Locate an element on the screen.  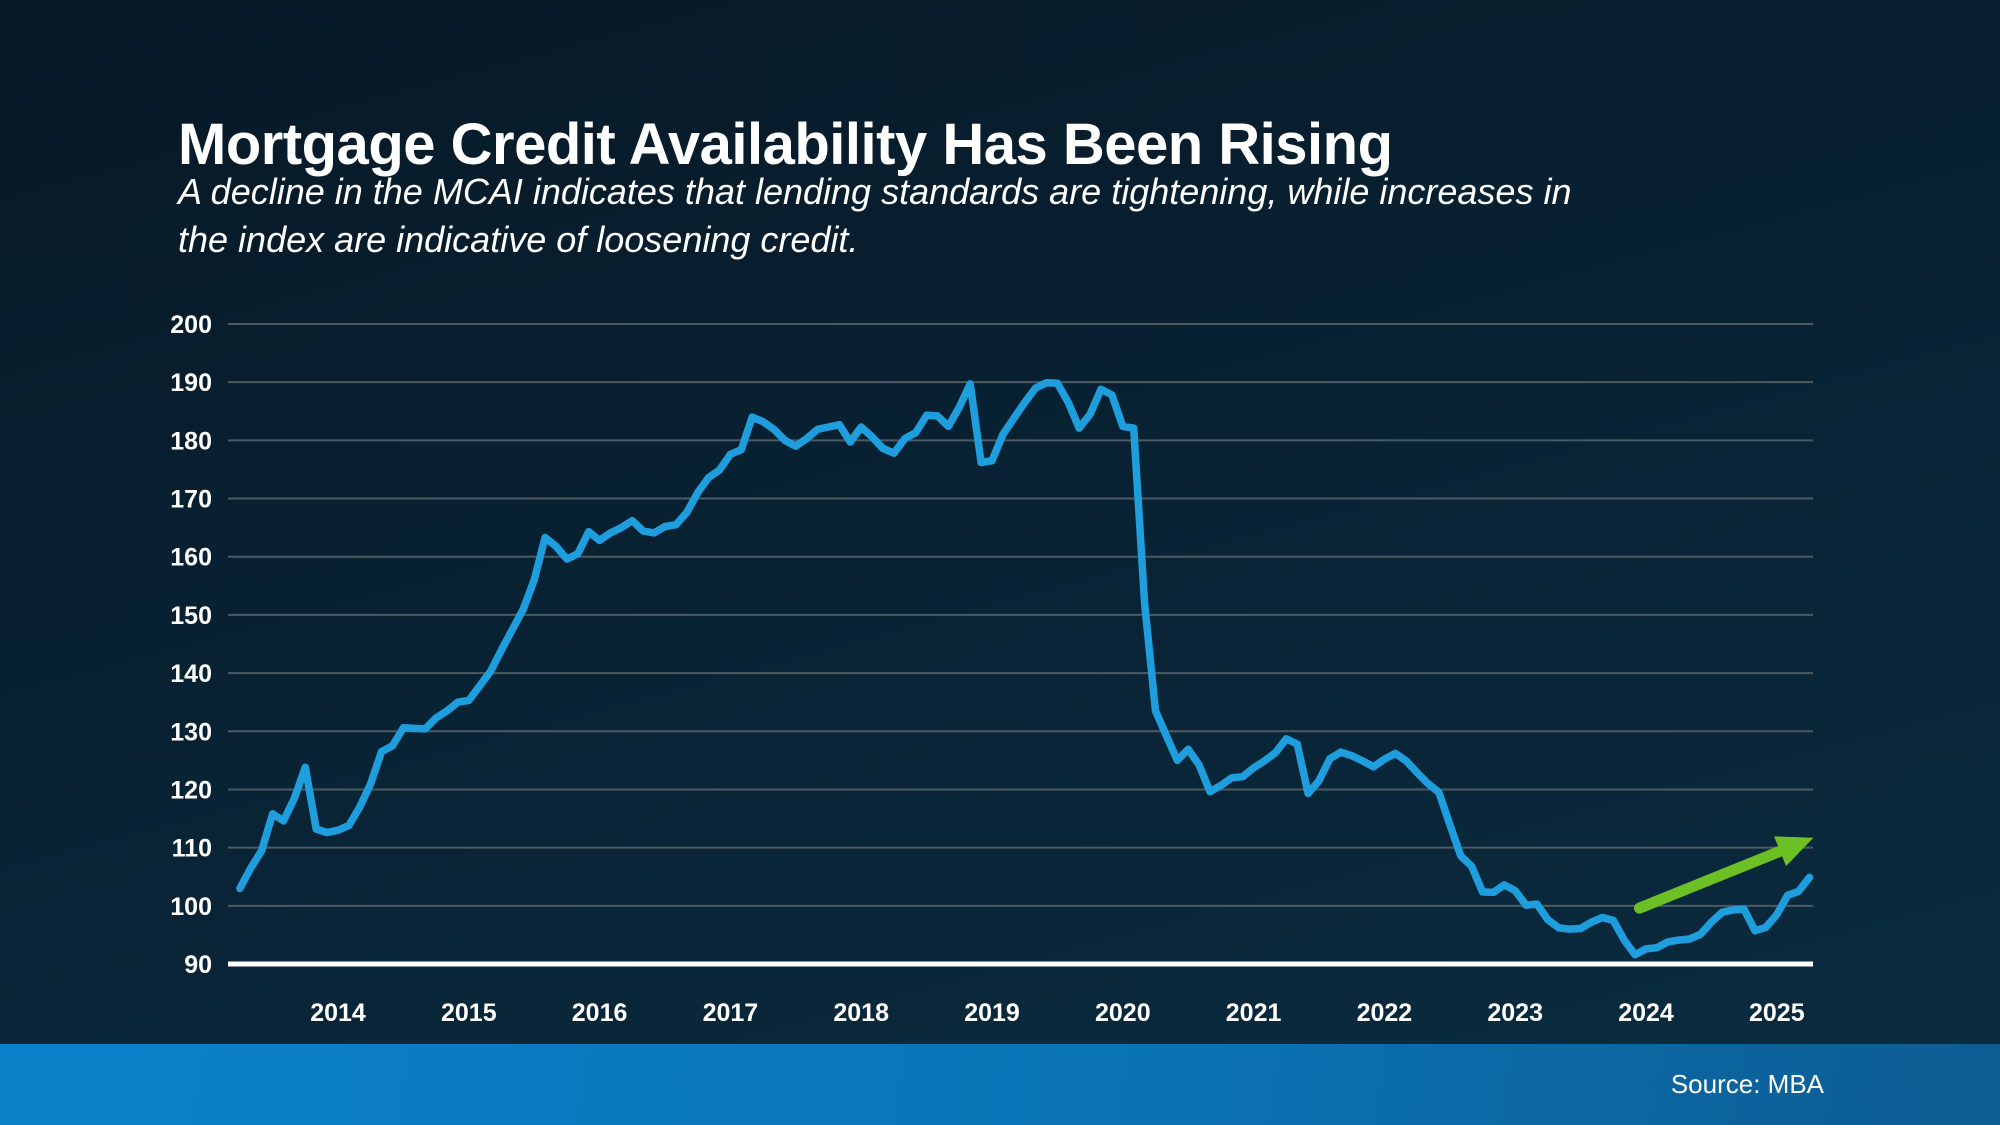
y-tick-label: 200 is located at coordinates (191, 325).